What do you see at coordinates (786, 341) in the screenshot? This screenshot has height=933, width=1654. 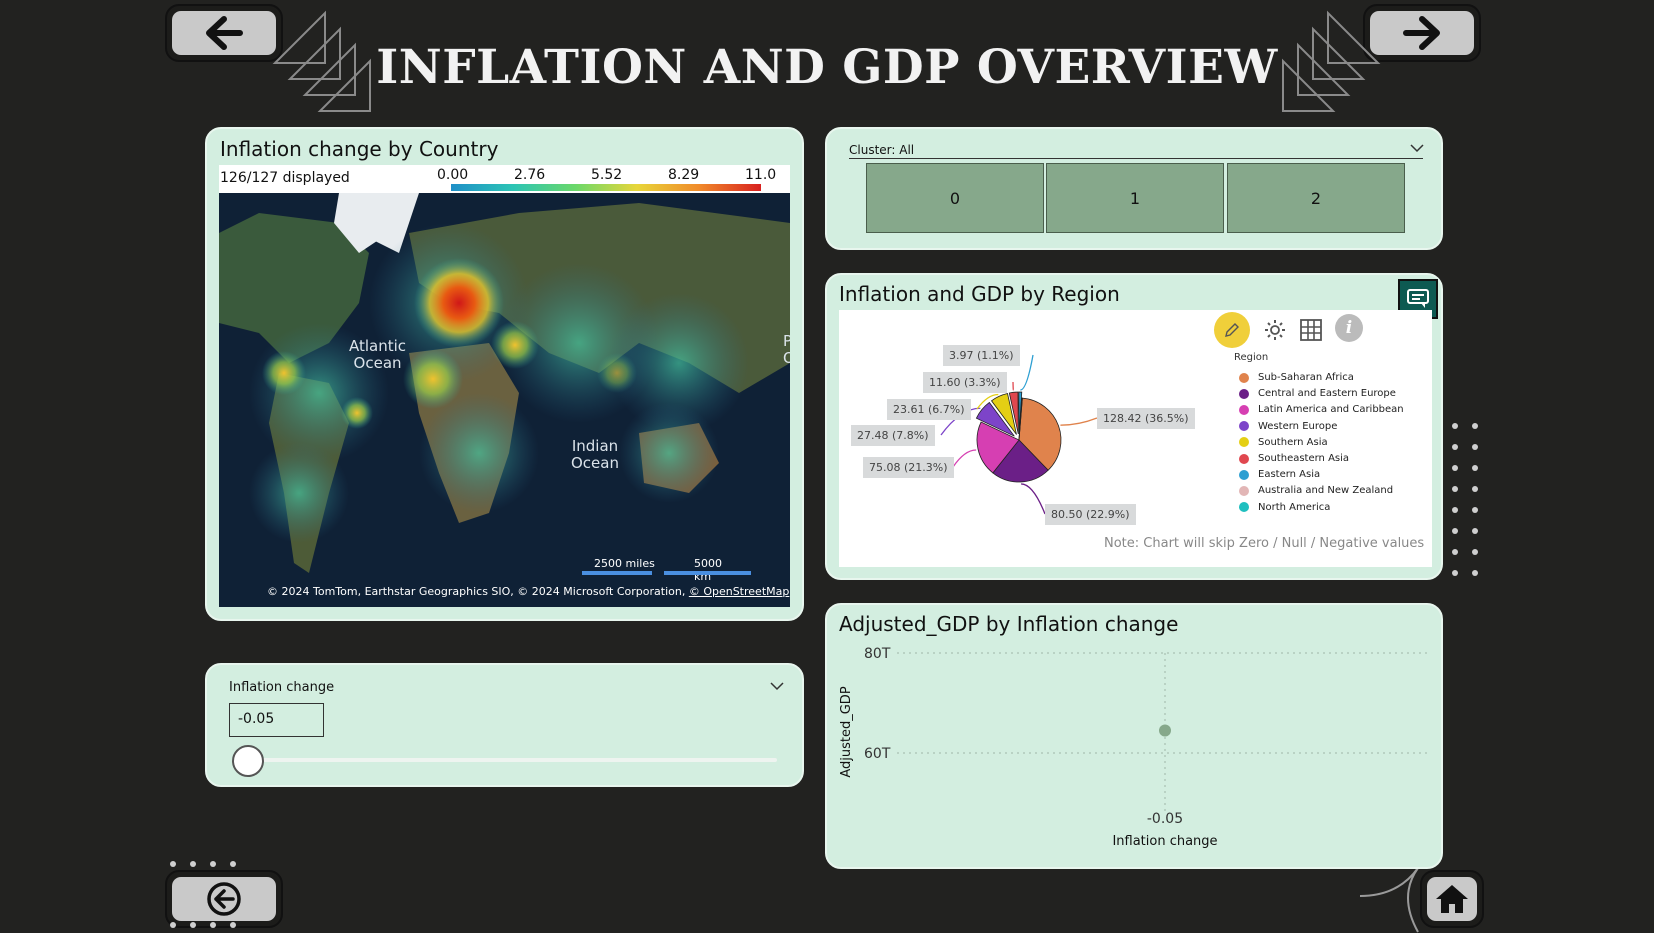 I see `ocean-label-pacific-line1: P` at bounding box center [786, 341].